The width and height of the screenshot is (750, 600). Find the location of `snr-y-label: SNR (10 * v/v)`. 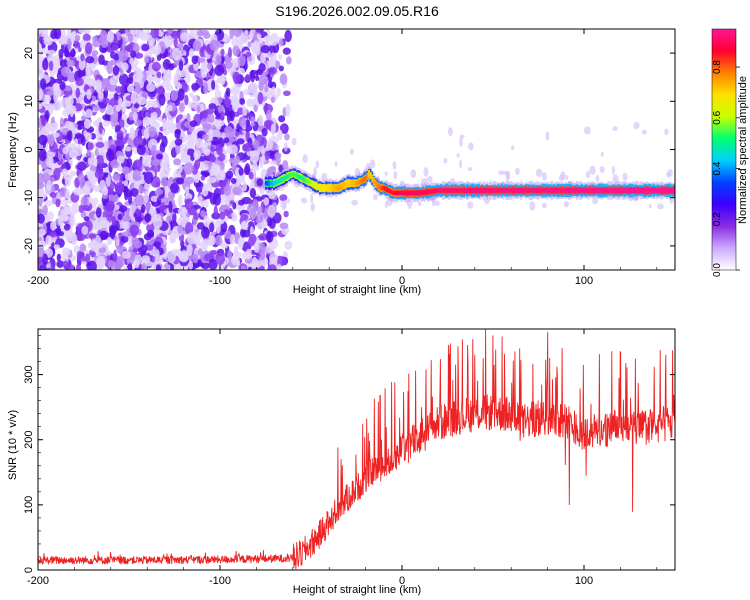

snr-y-label: SNR (10 * v/v) is located at coordinates (13, 445).